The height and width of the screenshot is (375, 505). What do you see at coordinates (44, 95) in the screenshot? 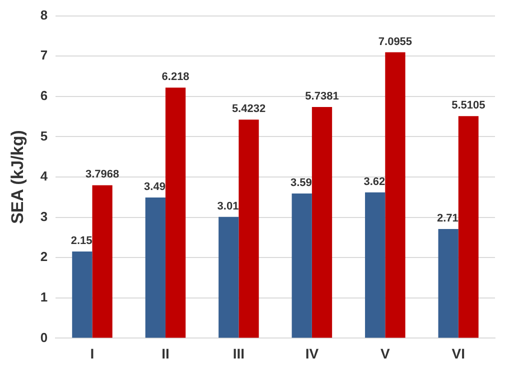
I see `y-tick-label: 6` at bounding box center [44, 95].